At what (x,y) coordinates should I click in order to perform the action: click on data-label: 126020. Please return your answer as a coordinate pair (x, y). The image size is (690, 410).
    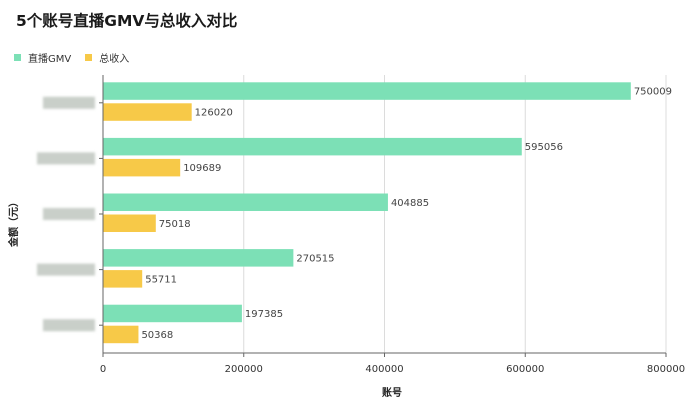
    Looking at the image, I should click on (214, 113).